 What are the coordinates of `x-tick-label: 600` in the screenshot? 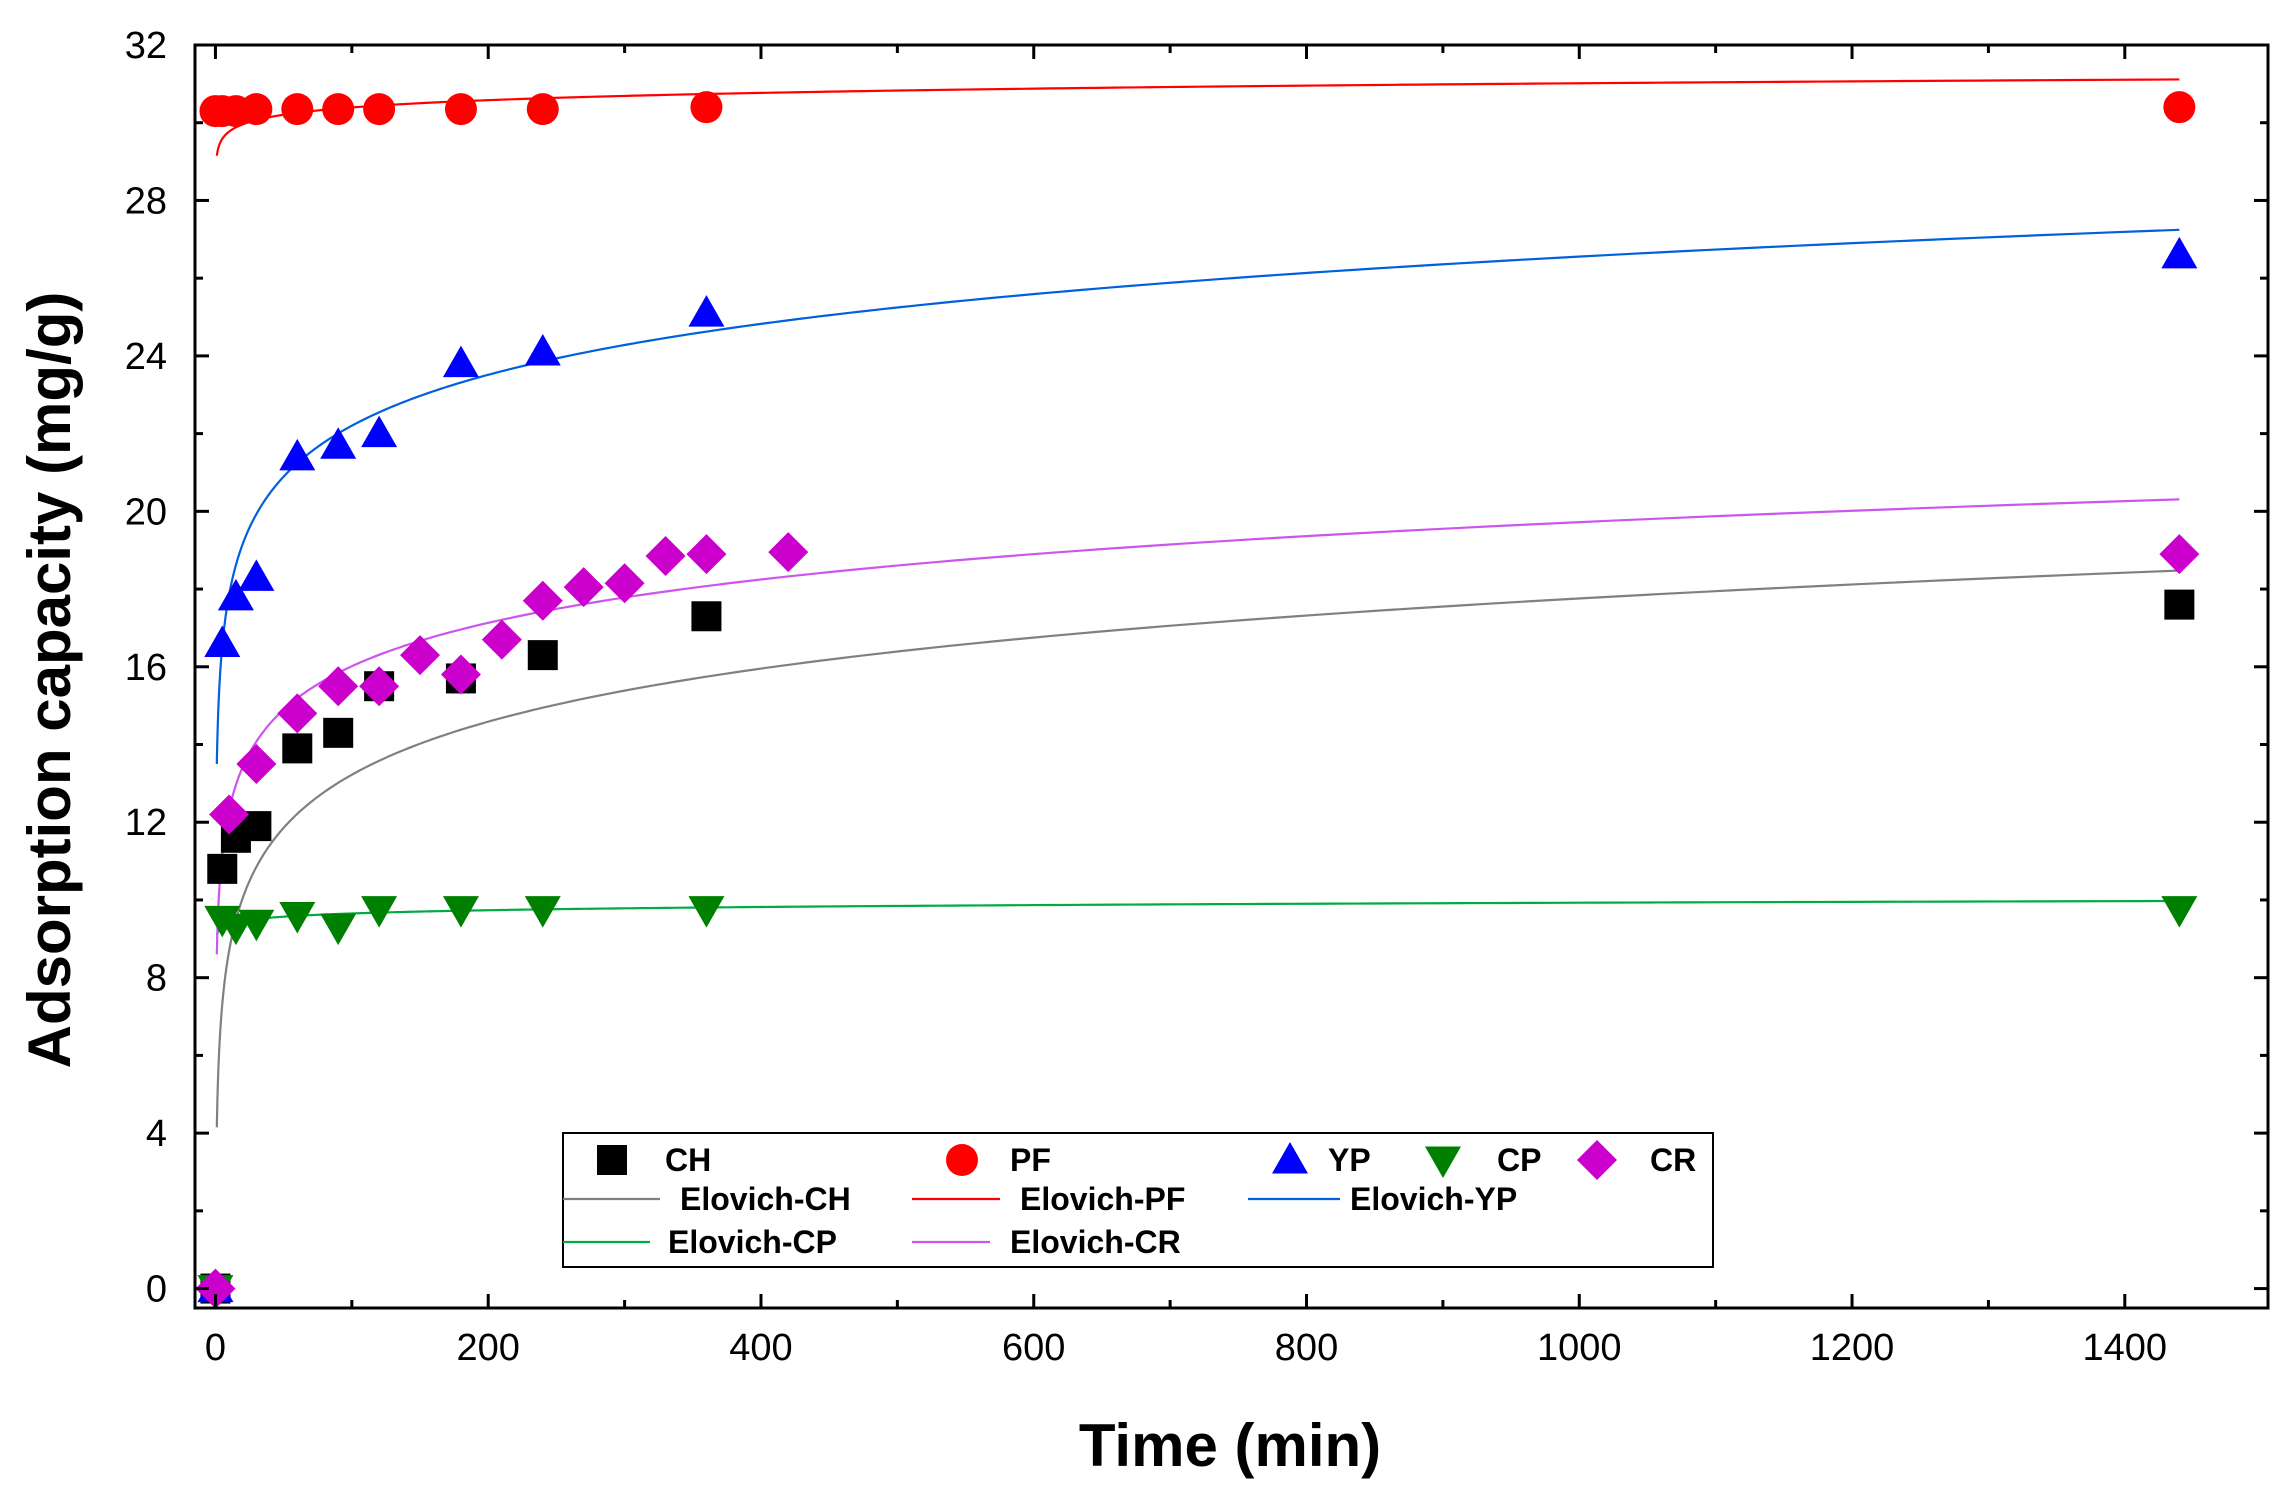 It's located at (1033, 1348).